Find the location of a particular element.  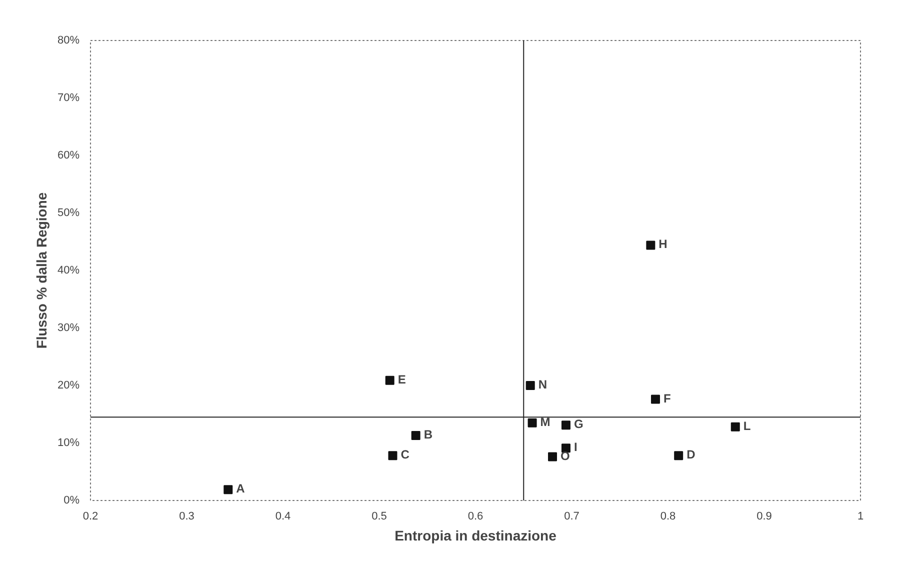

y-tick-label: 0% is located at coordinates (72, 500).